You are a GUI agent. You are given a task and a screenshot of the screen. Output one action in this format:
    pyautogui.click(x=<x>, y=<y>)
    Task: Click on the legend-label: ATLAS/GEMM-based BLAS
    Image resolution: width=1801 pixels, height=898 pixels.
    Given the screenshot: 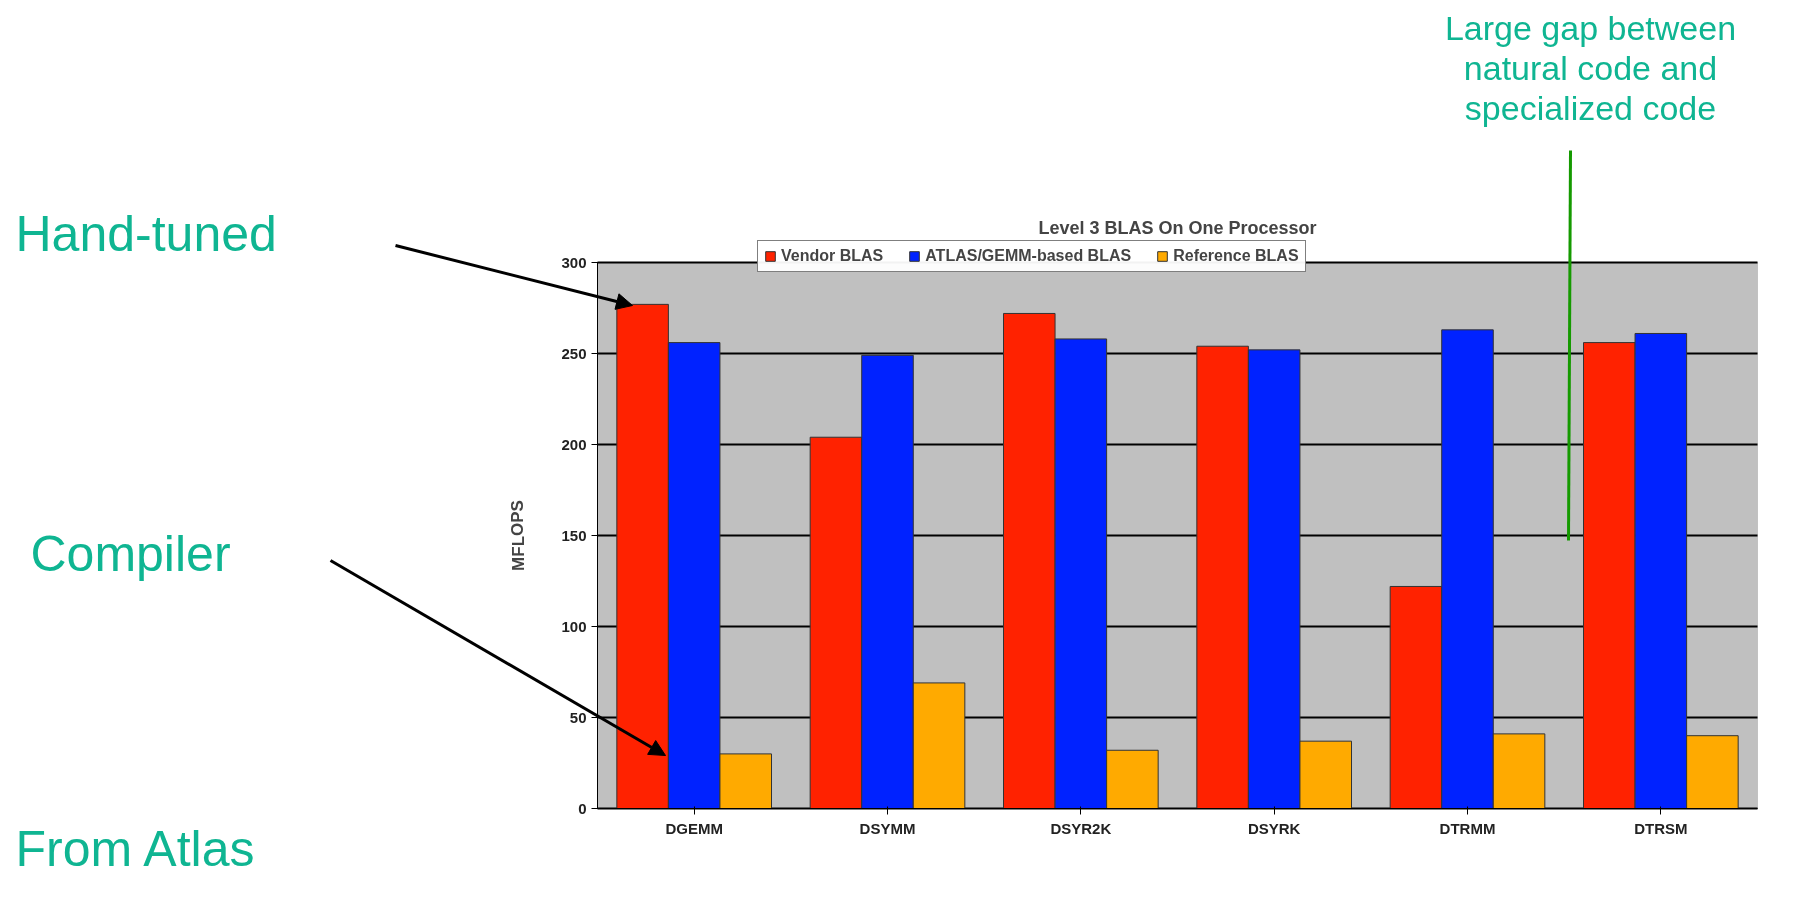 What is the action you would take?
    pyautogui.click(x=1028, y=256)
    